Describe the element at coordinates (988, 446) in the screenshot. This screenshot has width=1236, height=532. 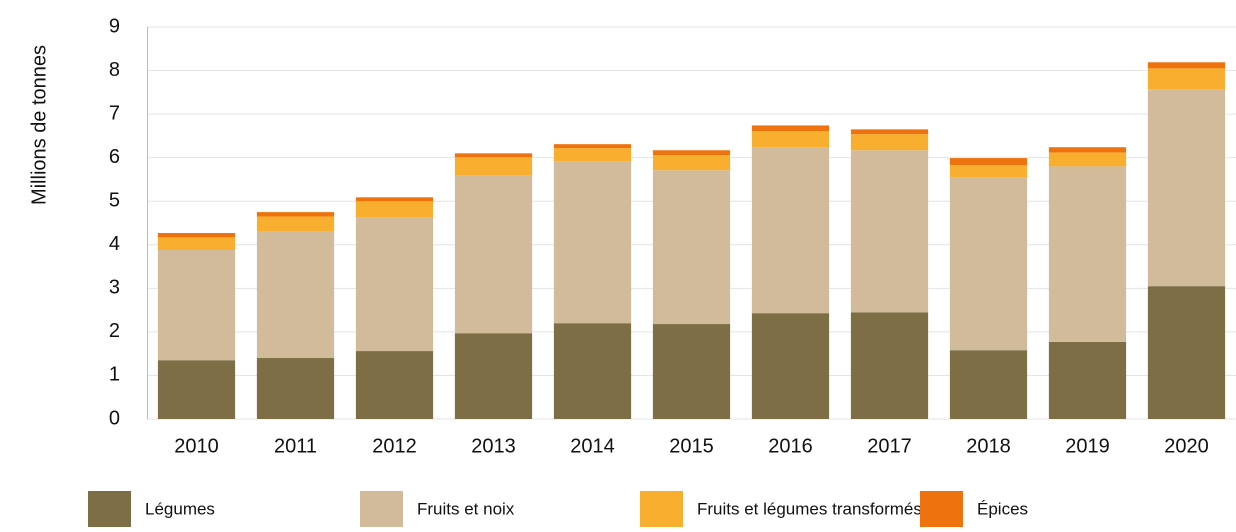
I see `x-tick-label: 2018` at that location.